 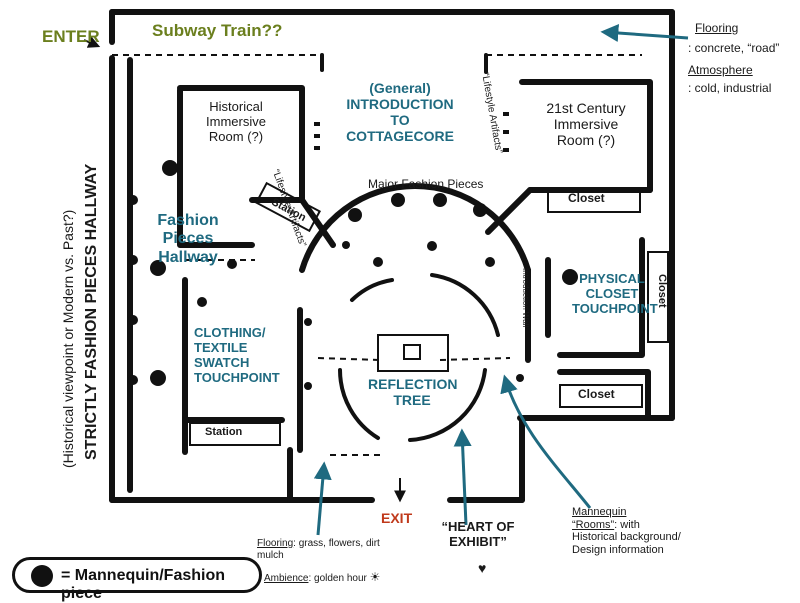 I want to click on historical-room-label: Historical Immersive Room (?), so click(x=236, y=121).